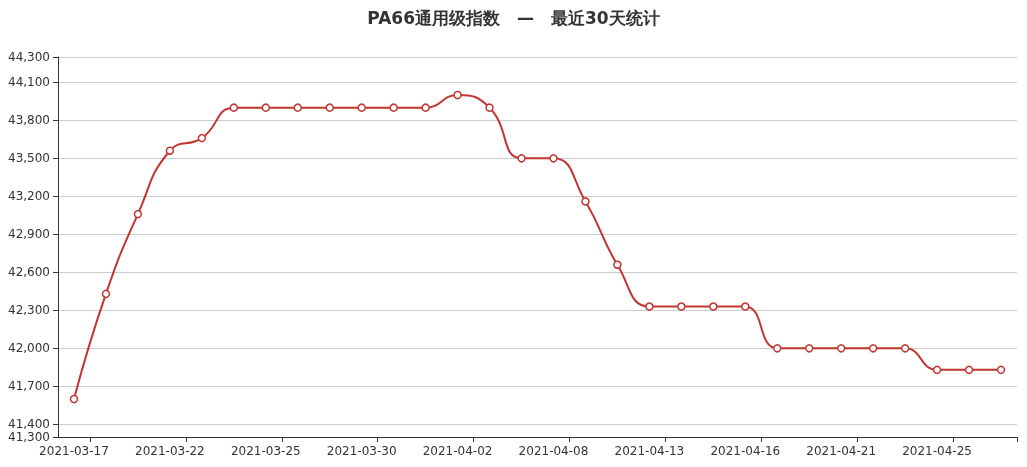 This screenshot has height=467, width=1027. What do you see at coordinates (29, 82) in the screenshot?
I see `y-tick-label: 44,100` at bounding box center [29, 82].